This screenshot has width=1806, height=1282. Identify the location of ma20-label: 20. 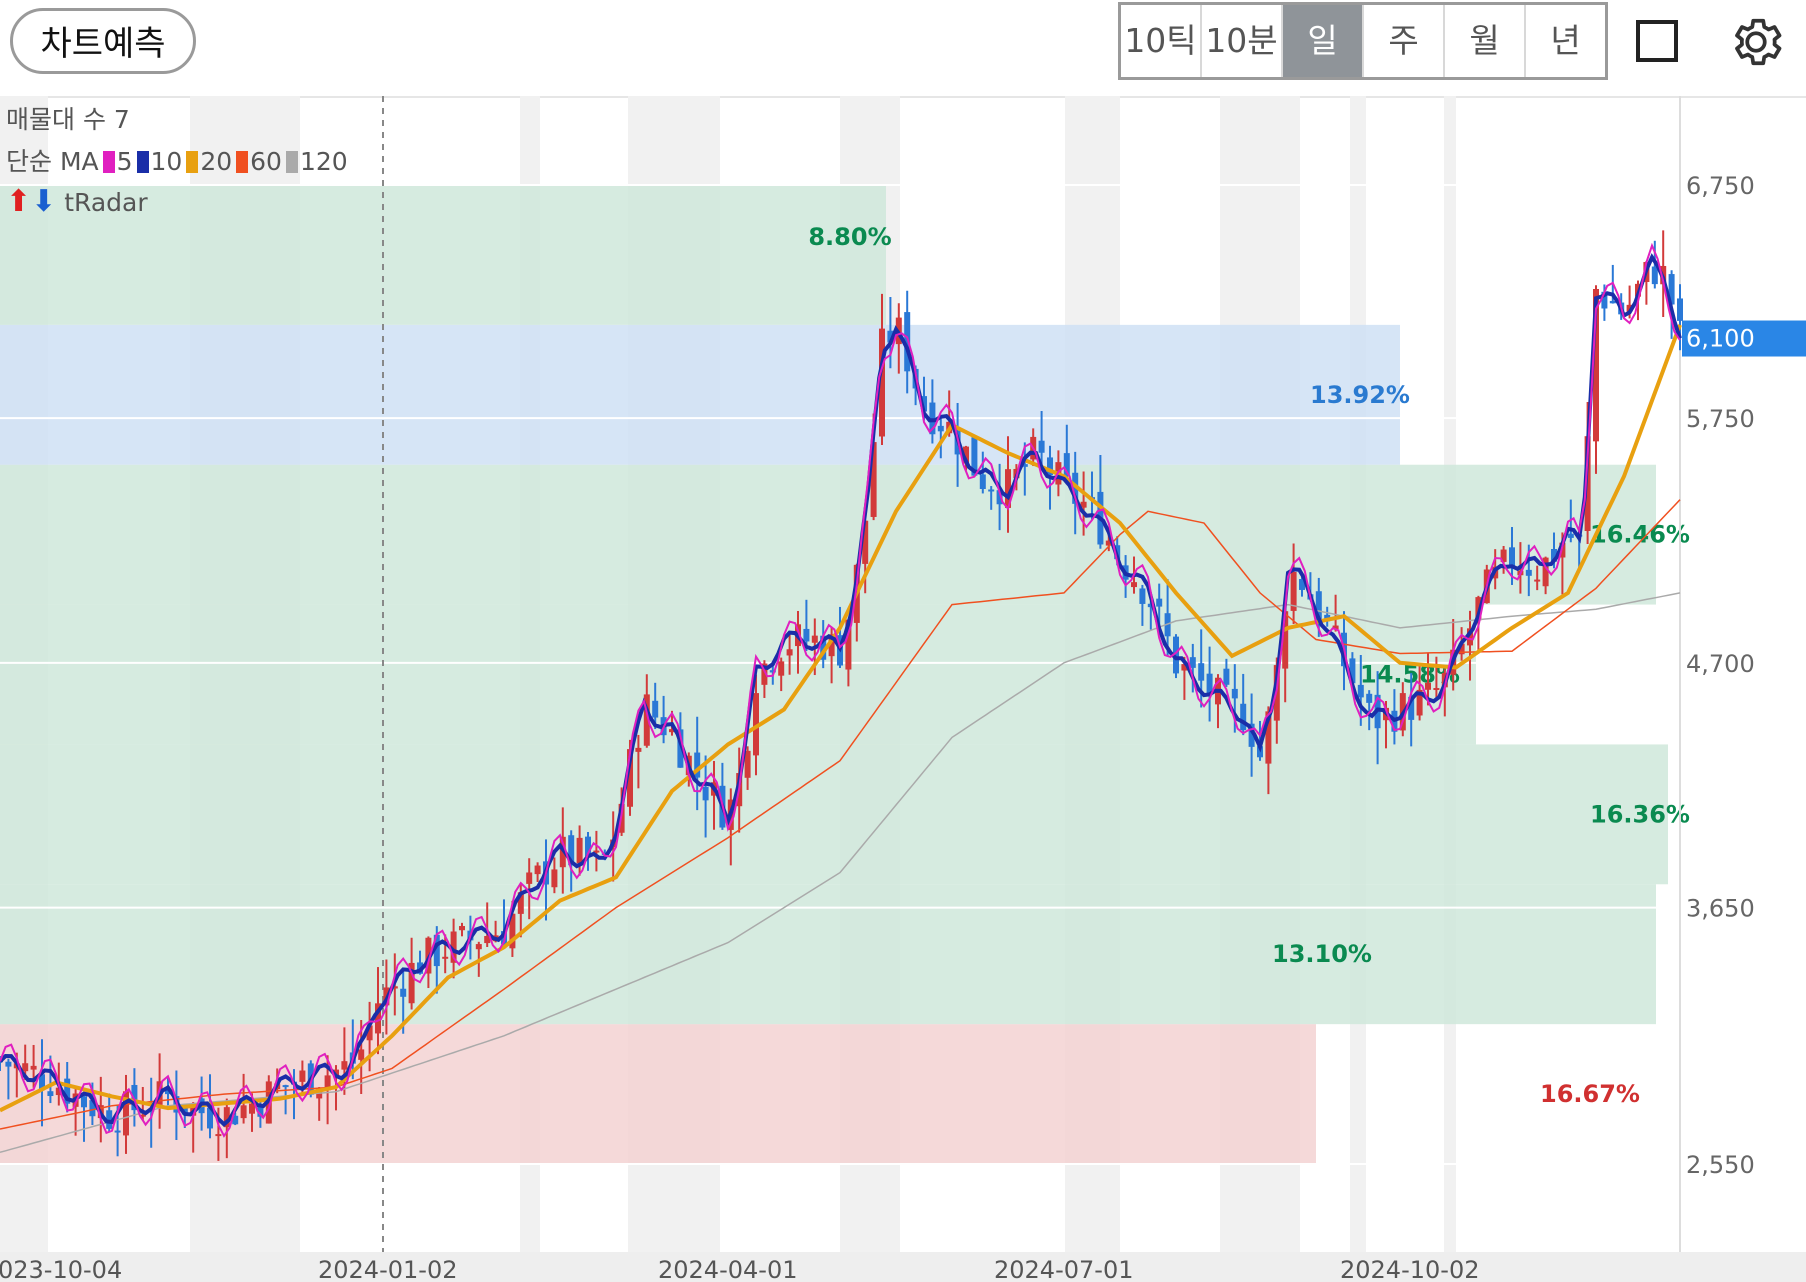
(216, 161).